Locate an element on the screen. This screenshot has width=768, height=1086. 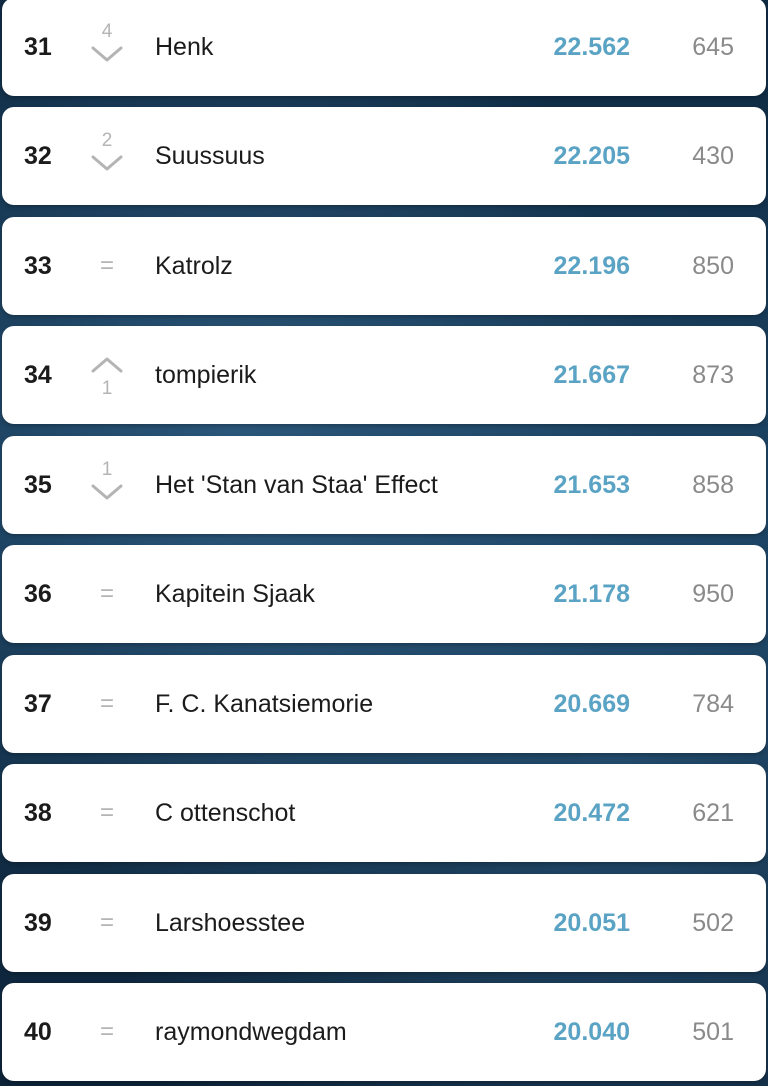
chevron-up-icon is located at coordinates (107, 365).